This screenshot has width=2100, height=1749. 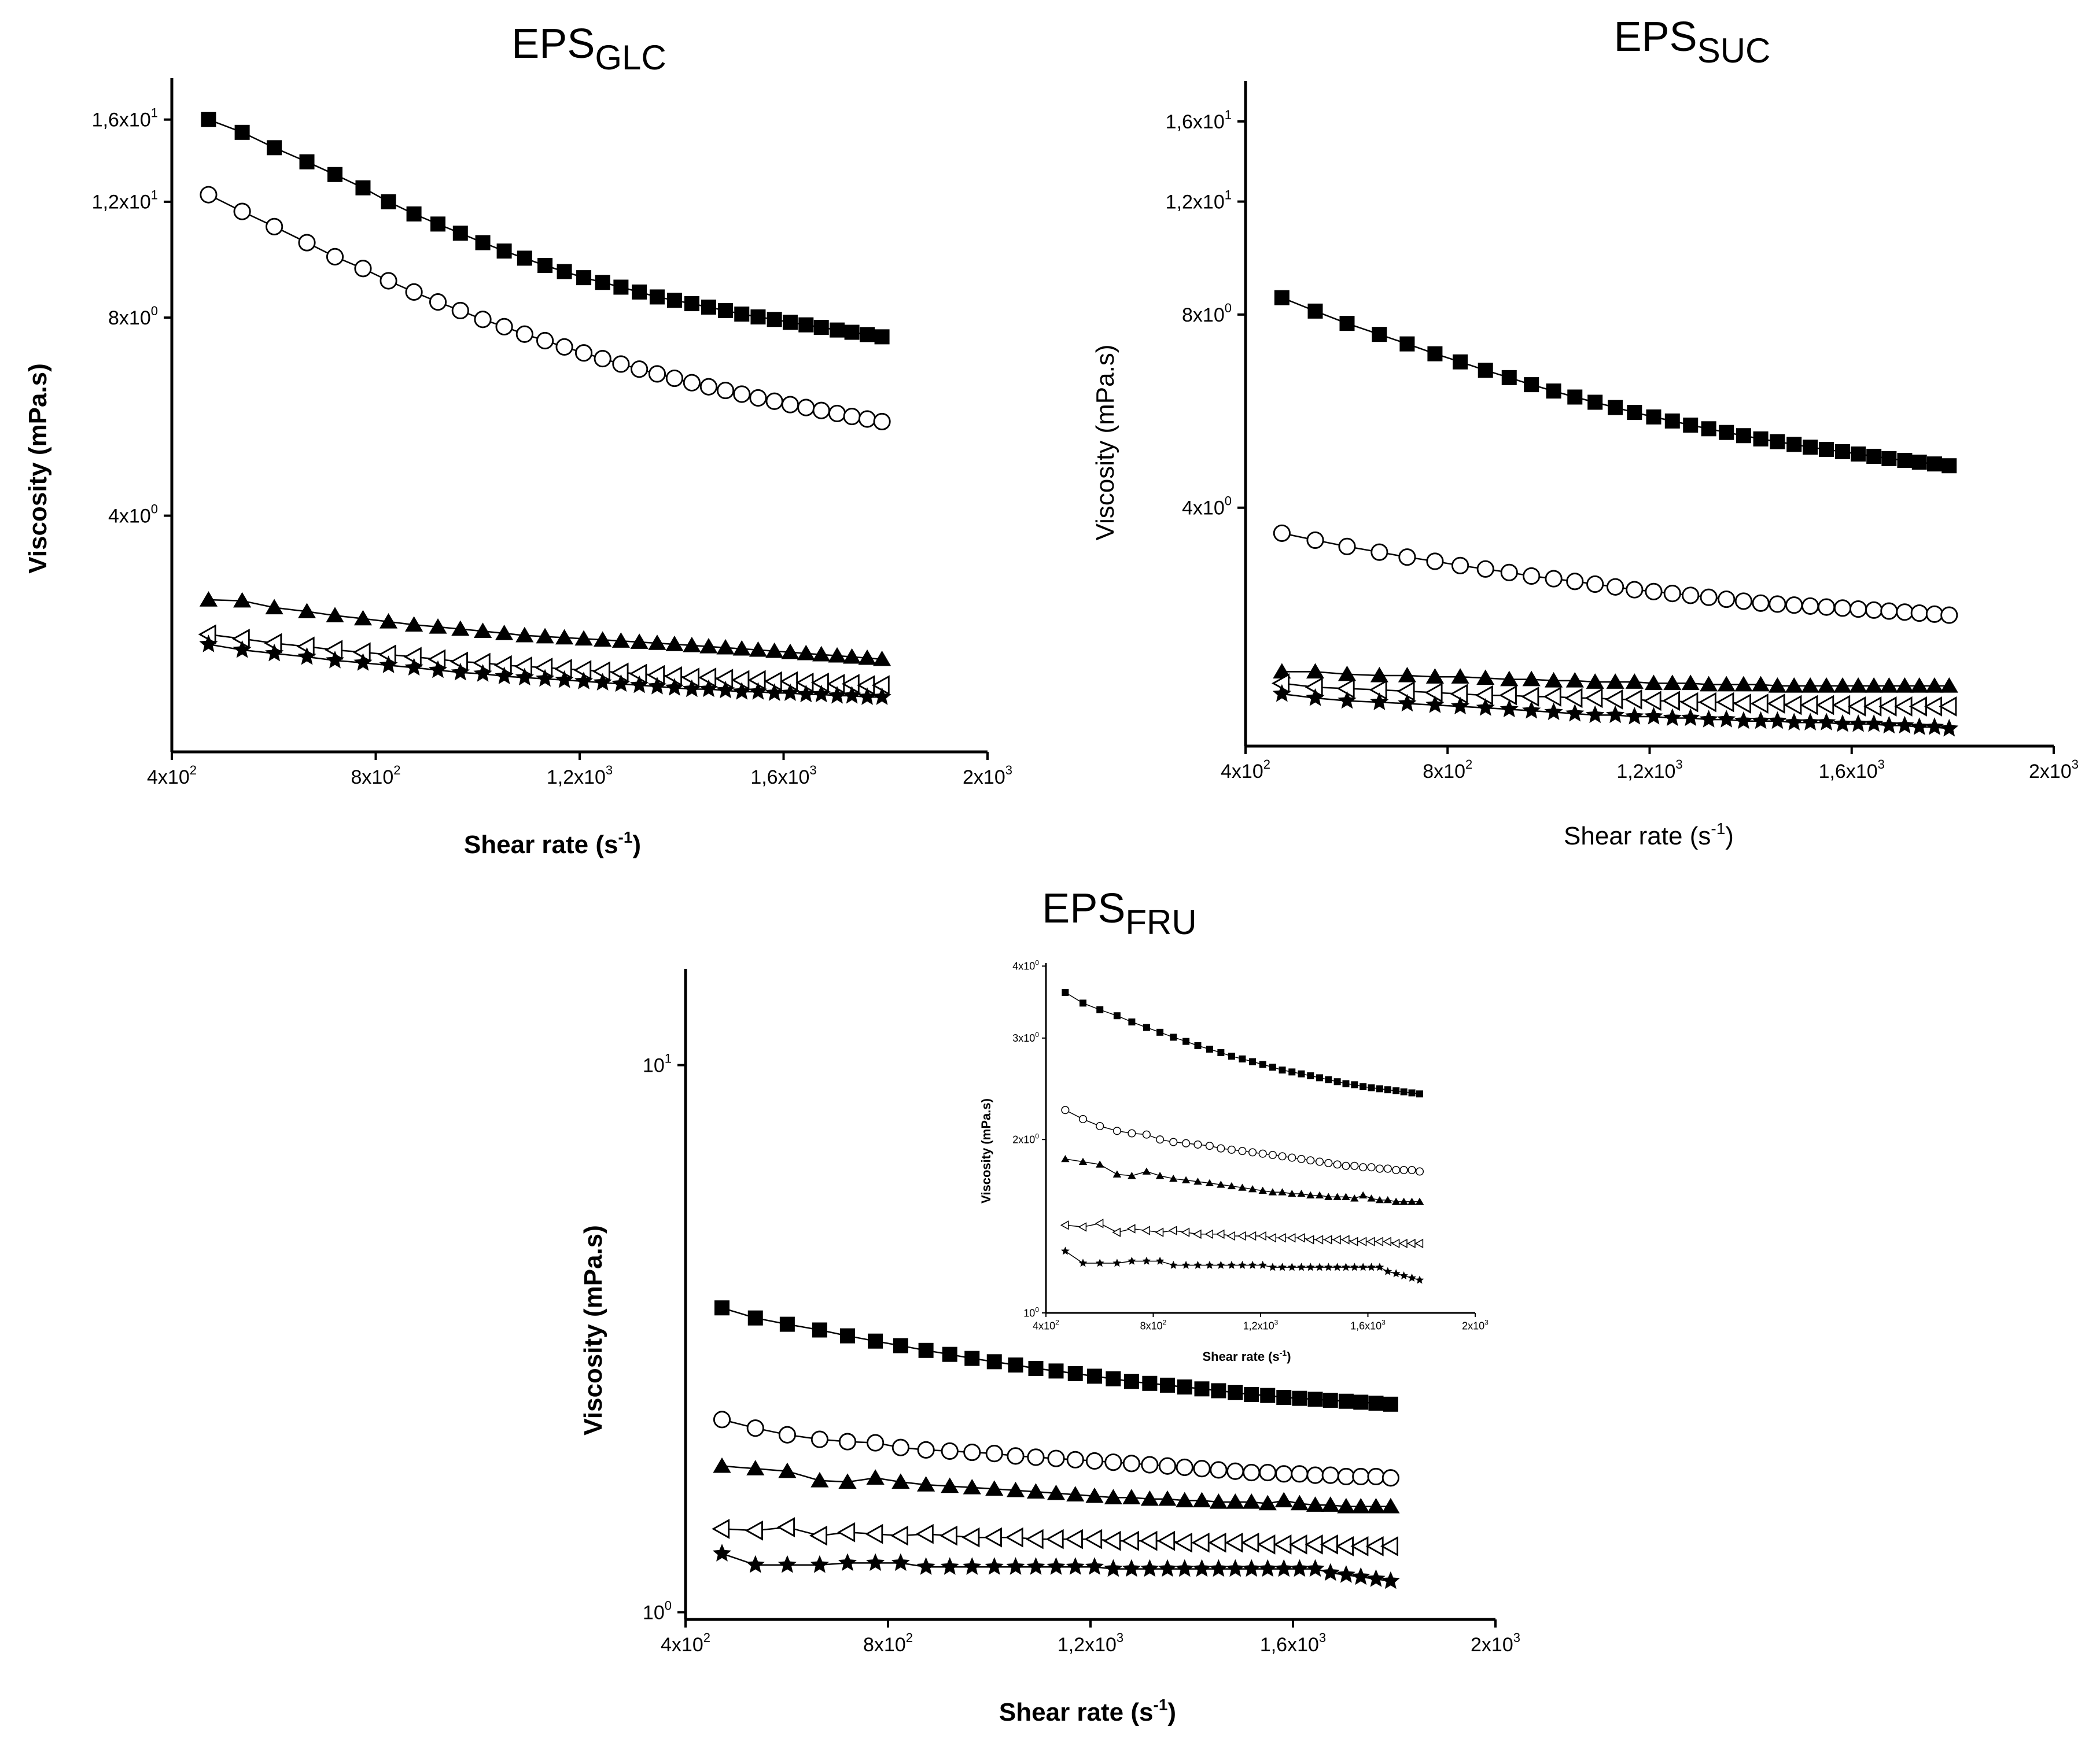 What do you see at coordinates (545, 670) in the screenshot?
I see `glc-series-5-line` at bounding box center [545, 670].